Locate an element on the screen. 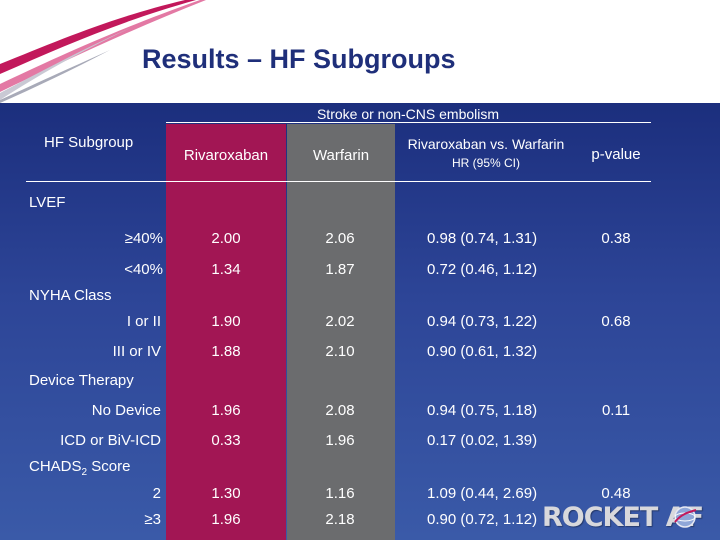 The height and width of the screenshot is (540, 720). swoosh-decoration is located at coordinates (103, 51).